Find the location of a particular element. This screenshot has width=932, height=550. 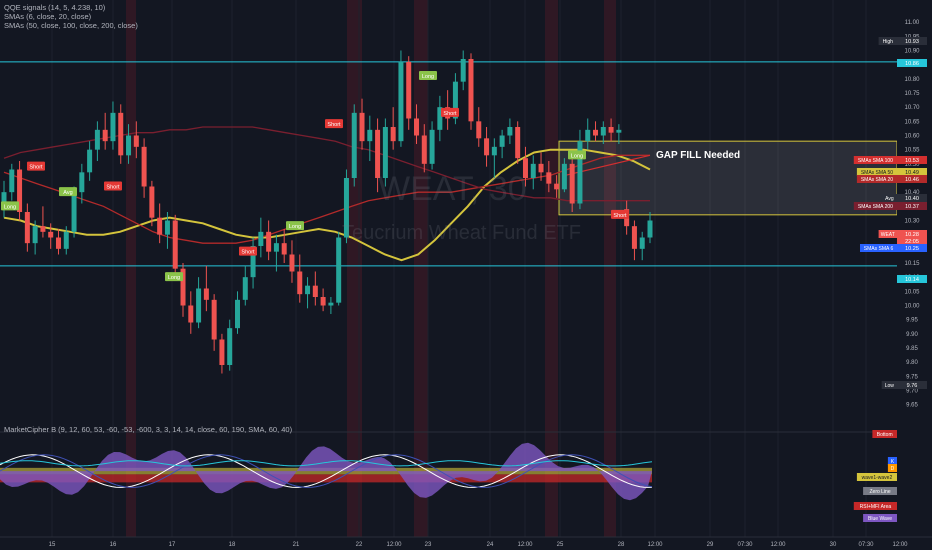

blue-wave is located at coordinates (326, 471).